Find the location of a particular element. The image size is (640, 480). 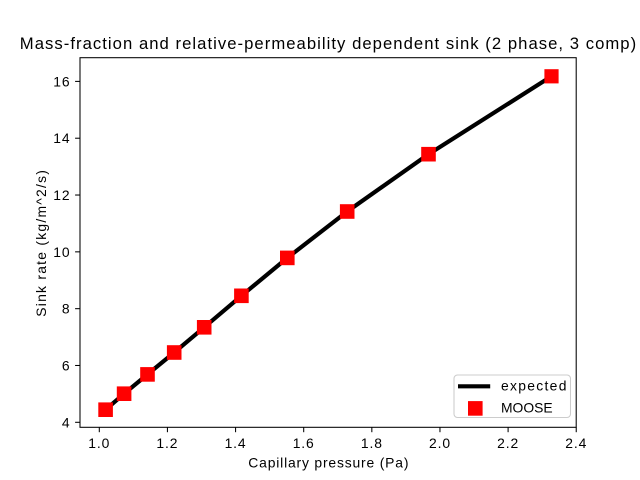

svg-text: 1.8 is located at coordinates (372, 443).